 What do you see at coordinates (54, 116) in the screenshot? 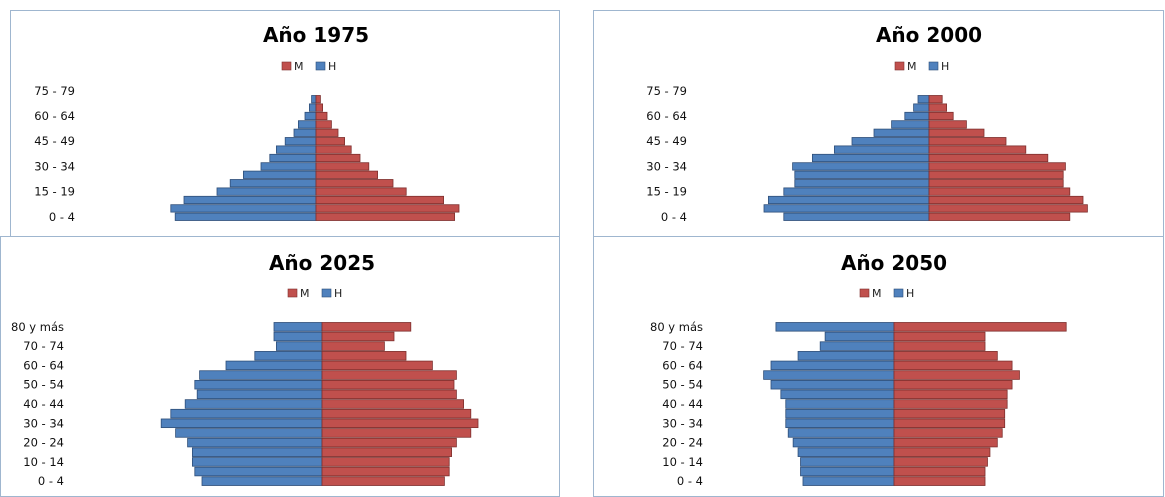
I see `tick-label: 60 - 64` at bounding box center [54, 116].